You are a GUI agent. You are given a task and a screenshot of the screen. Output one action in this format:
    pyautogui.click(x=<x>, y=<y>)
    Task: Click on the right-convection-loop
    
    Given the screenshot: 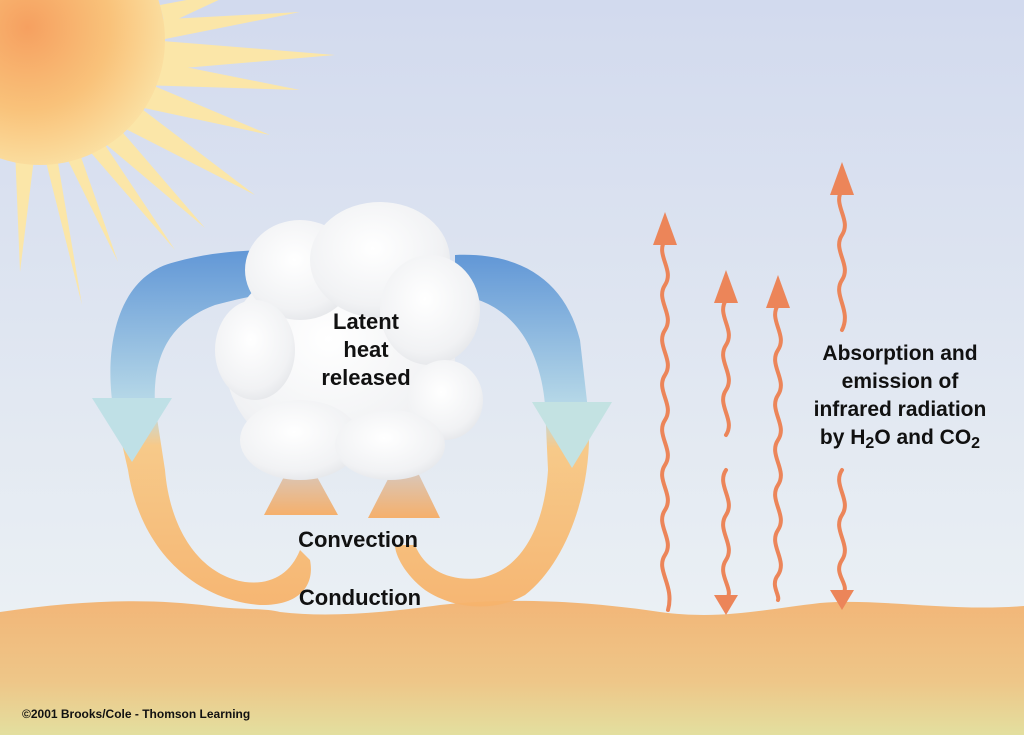 What is the action you would take?
    pyautogui.click(x=492, y=430)
    